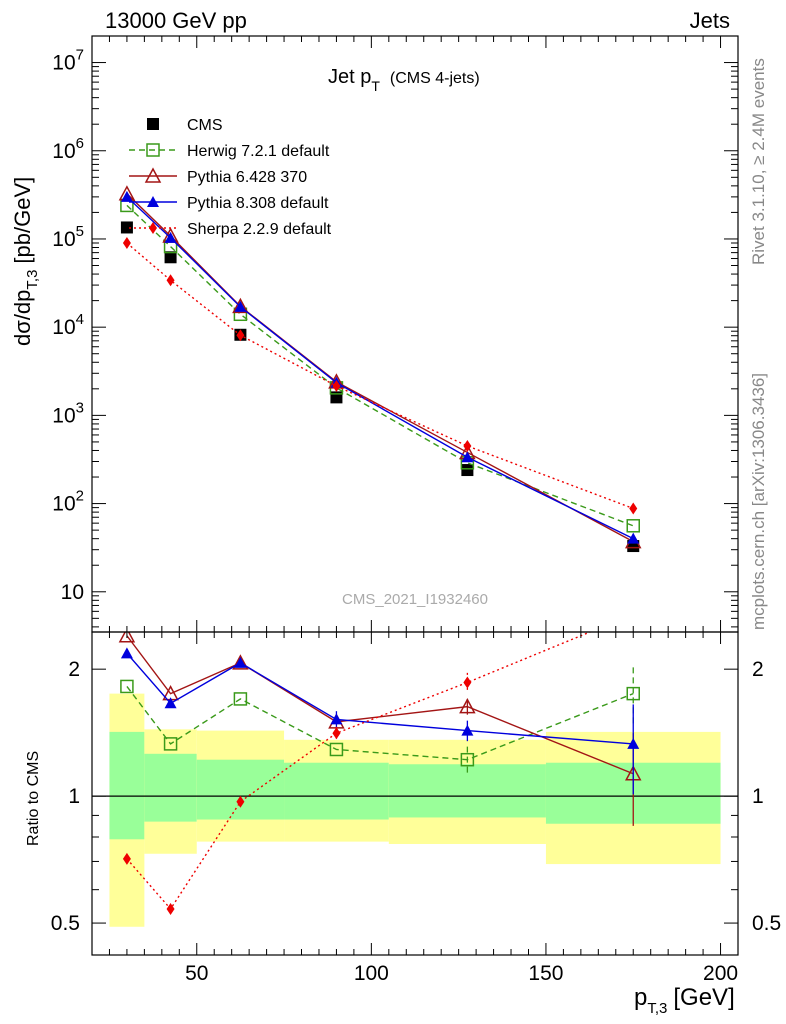  I want to click on process-label: Jets, so click(710, 20).